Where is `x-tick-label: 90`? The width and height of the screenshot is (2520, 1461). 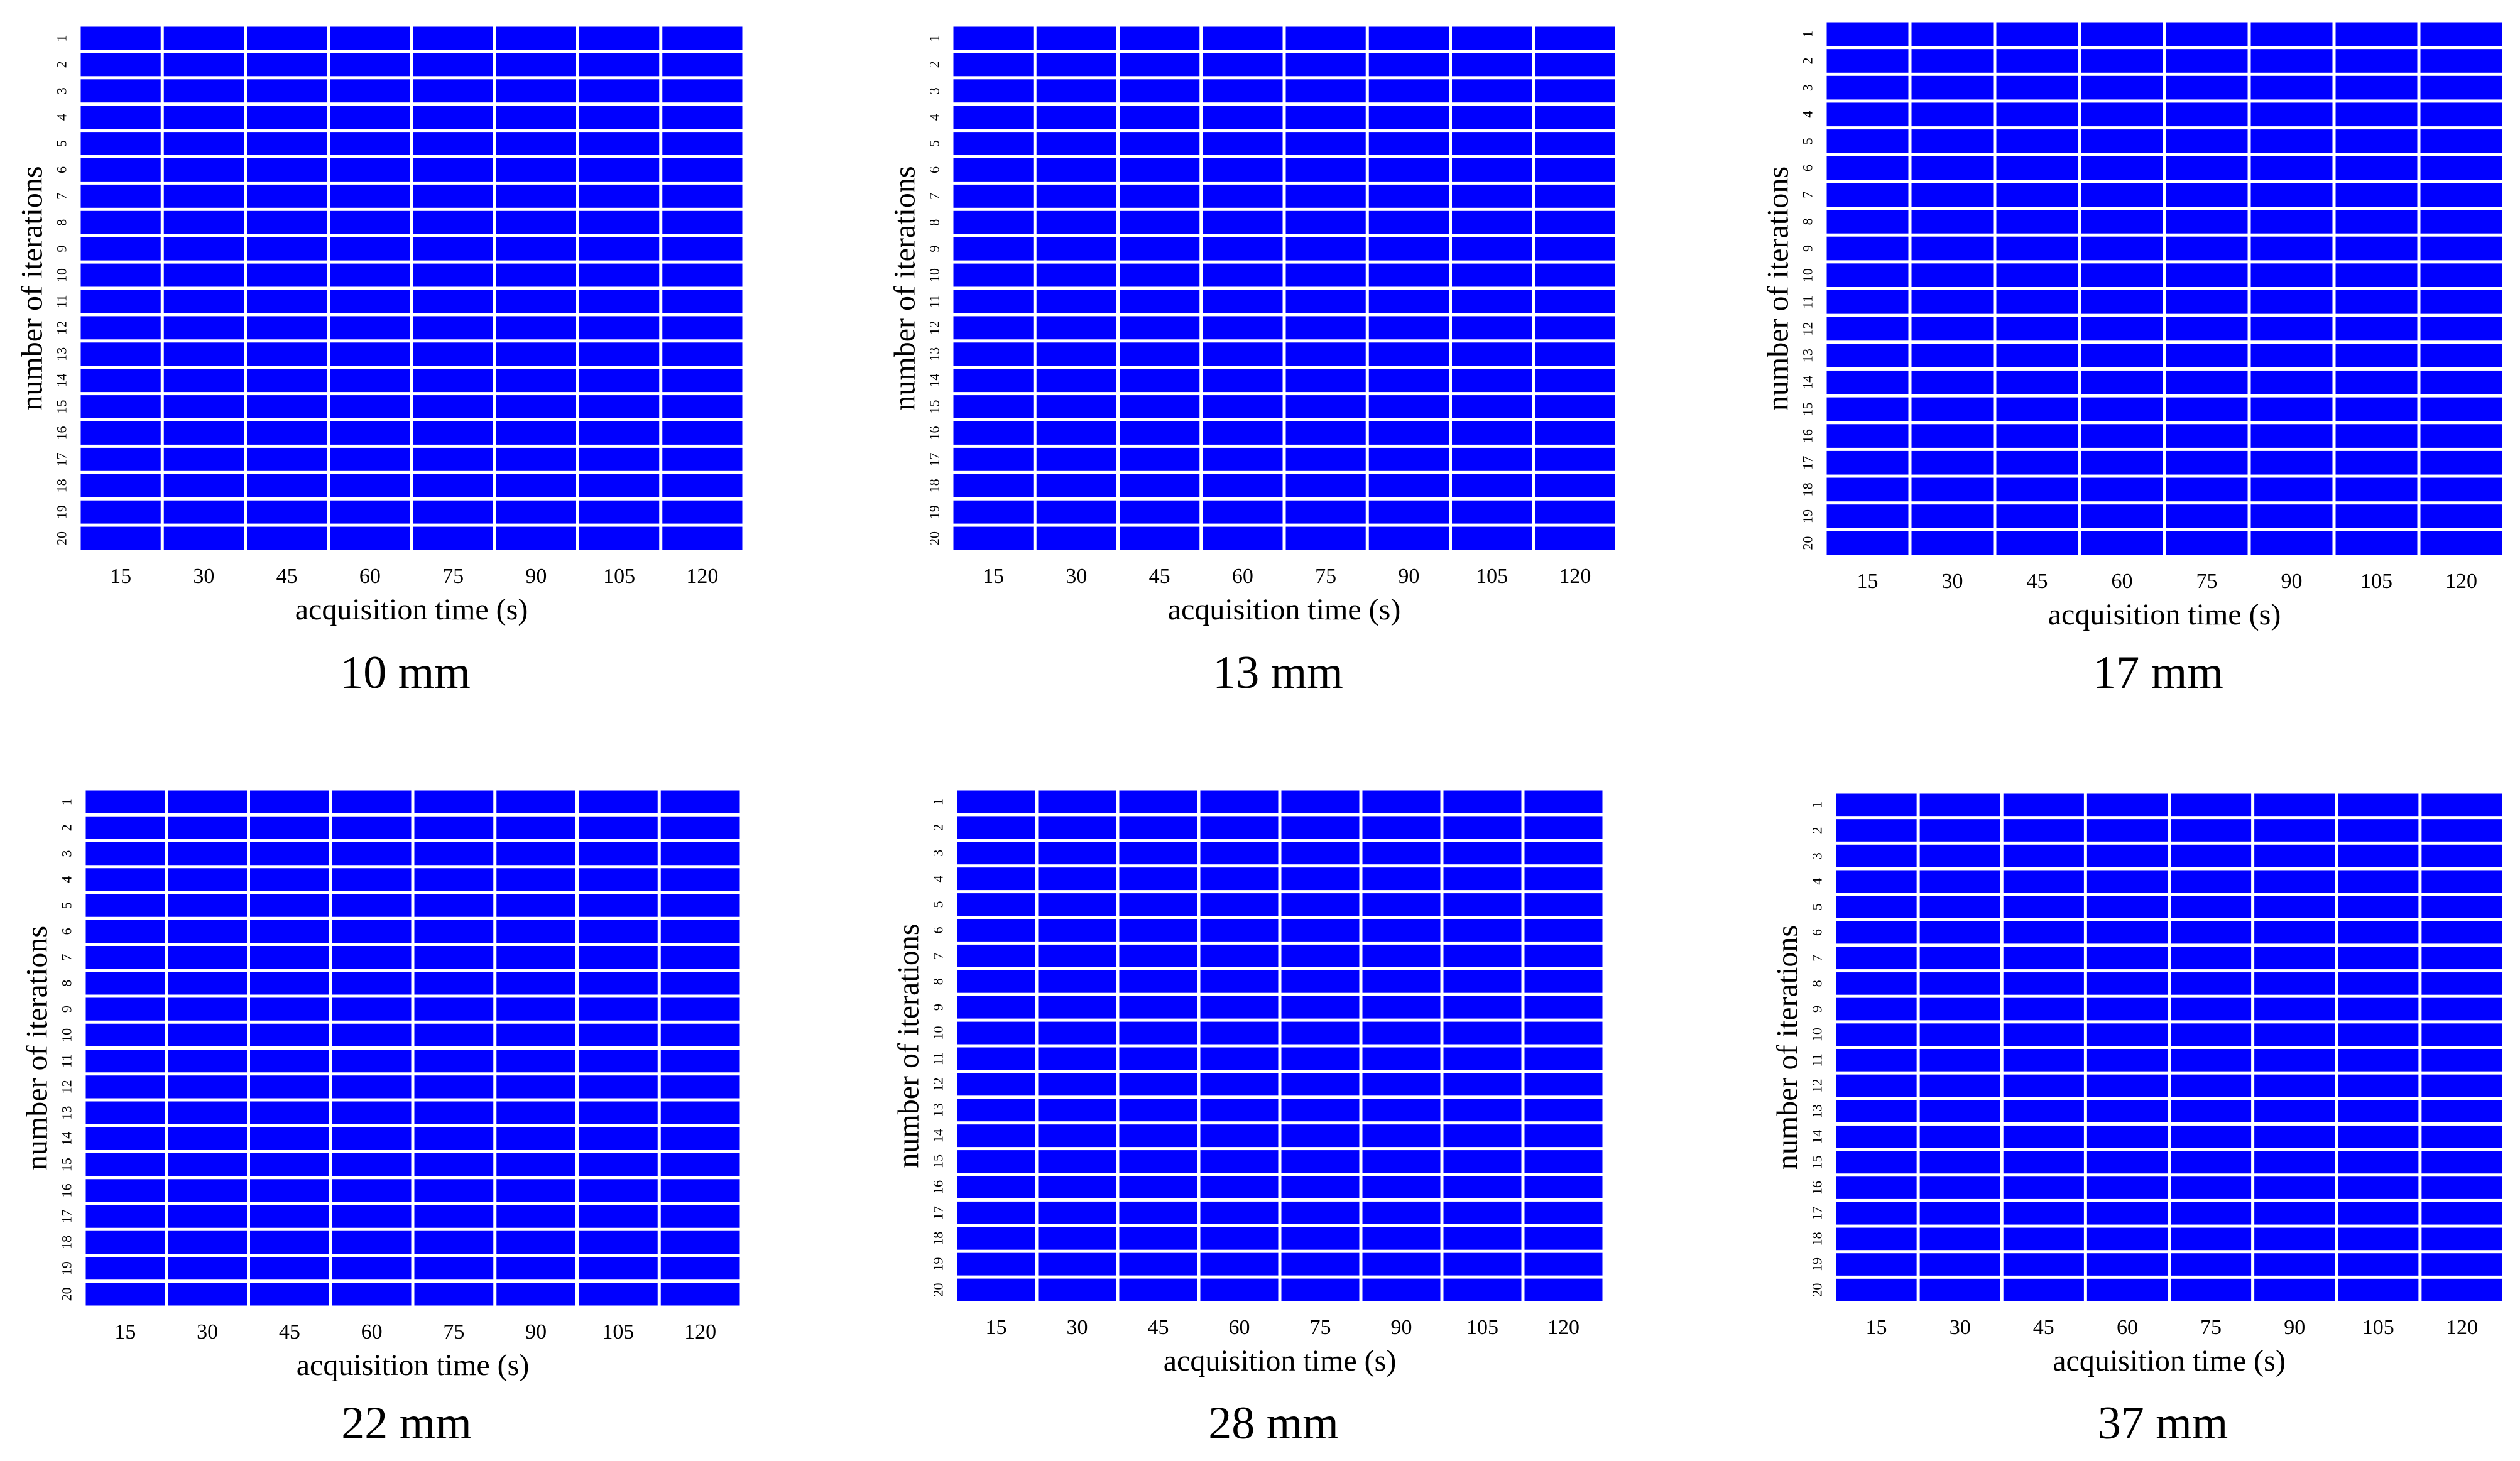 x-tick-label: 90 is located at coordinates (1408, 577).